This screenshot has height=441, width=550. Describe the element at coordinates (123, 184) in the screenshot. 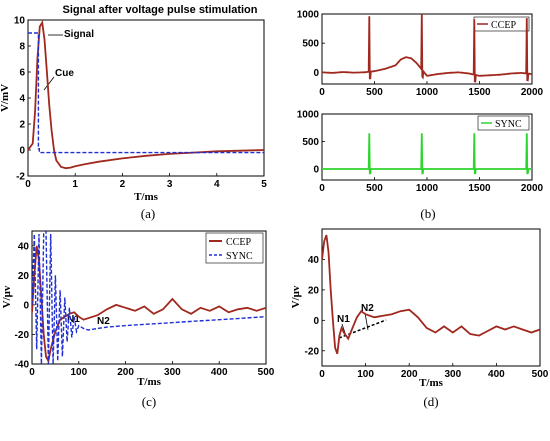

I see `x-tick-label: 2` at that location.